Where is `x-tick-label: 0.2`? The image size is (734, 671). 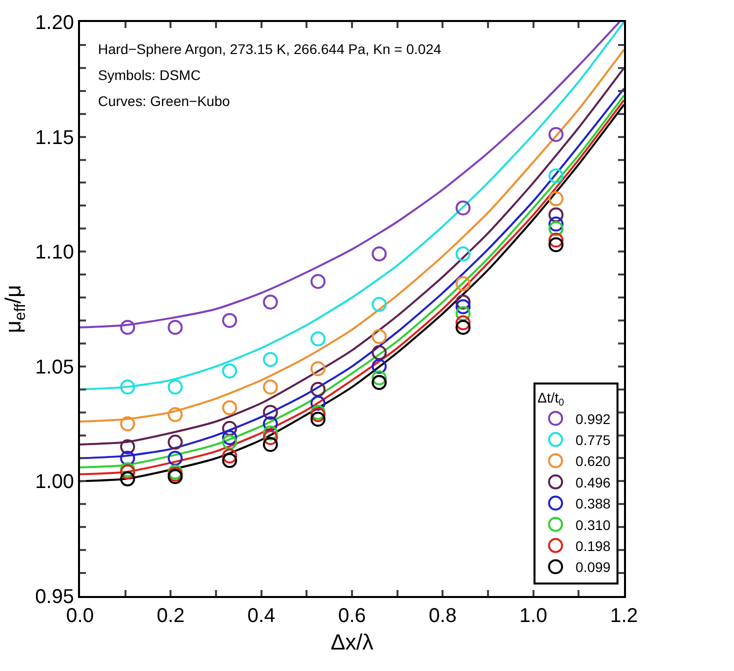 x-tick-label: 0.2 is located at coordinates (170, 616).